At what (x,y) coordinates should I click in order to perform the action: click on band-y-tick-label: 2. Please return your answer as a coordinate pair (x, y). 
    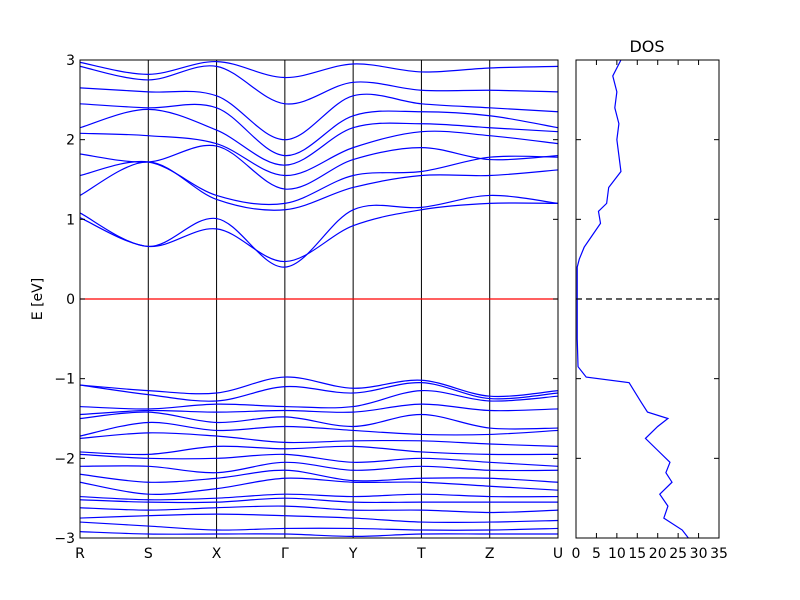
    Looking at the image, I should click on (70, 141).